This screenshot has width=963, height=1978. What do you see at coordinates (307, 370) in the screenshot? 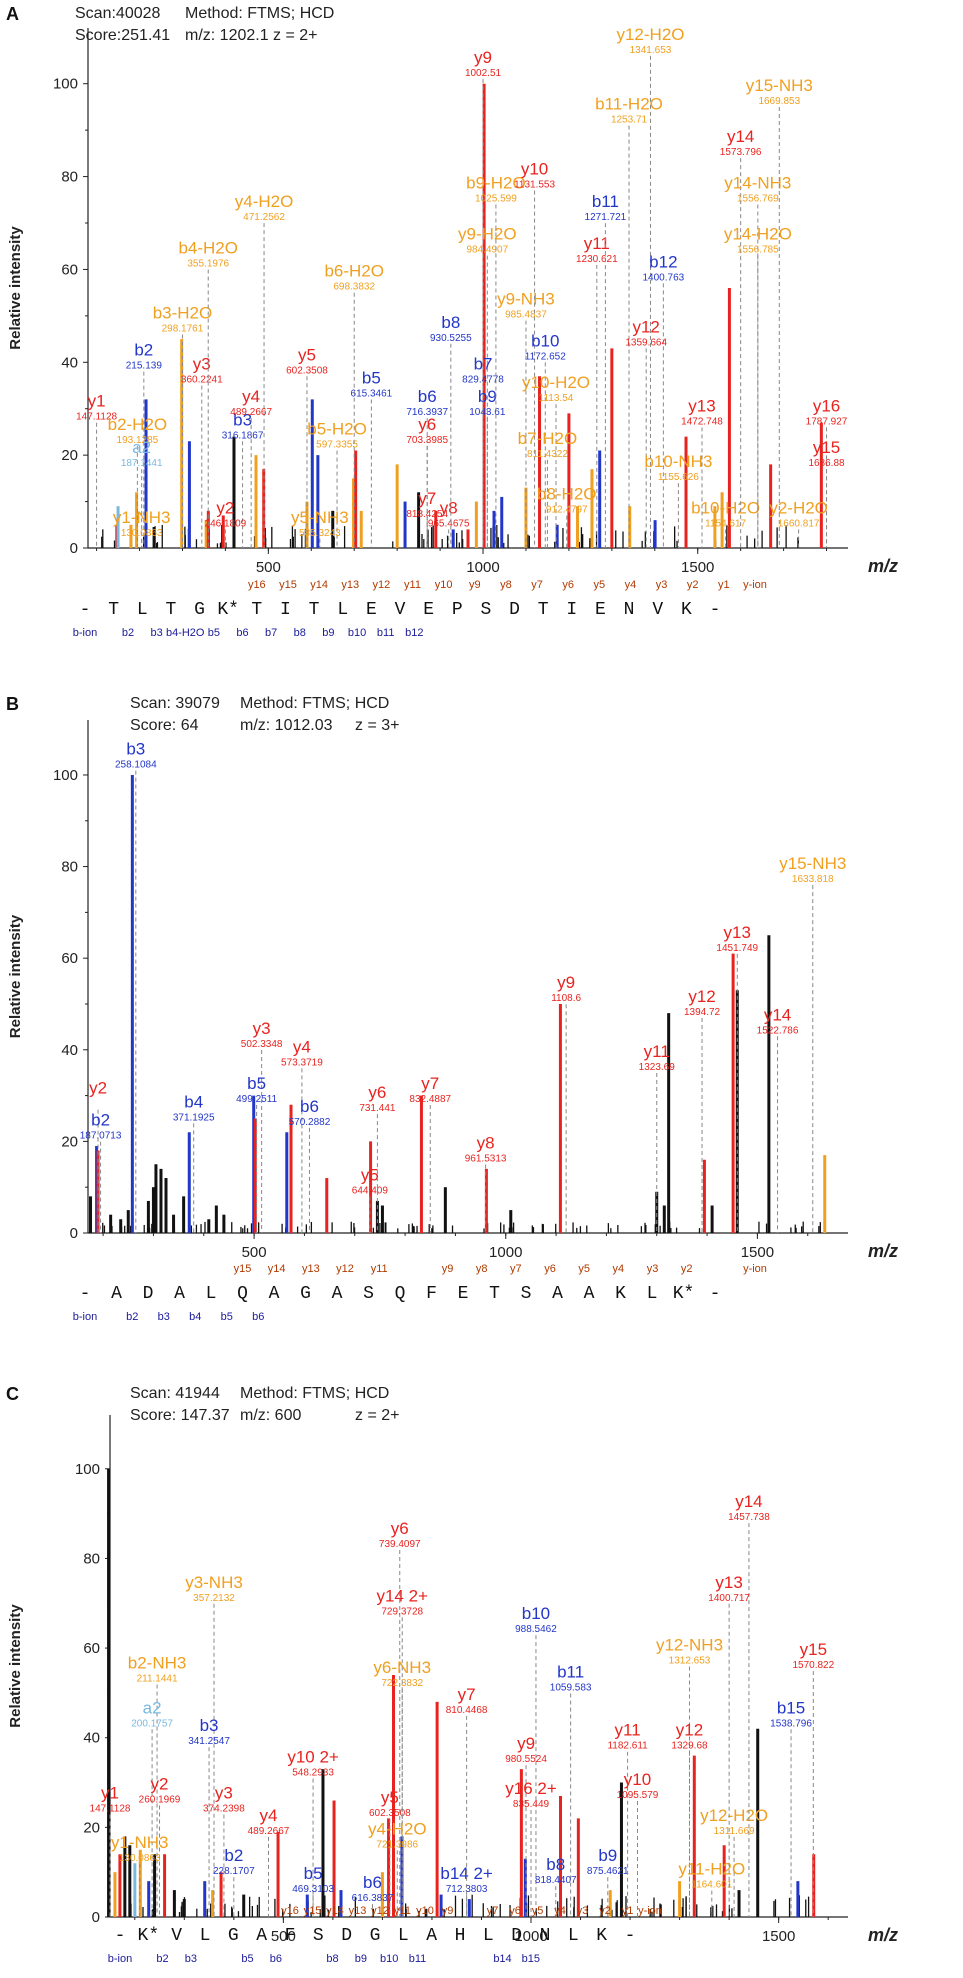
I see `ion-mass-y5: 602.3508` at bounding box center [307, 370].